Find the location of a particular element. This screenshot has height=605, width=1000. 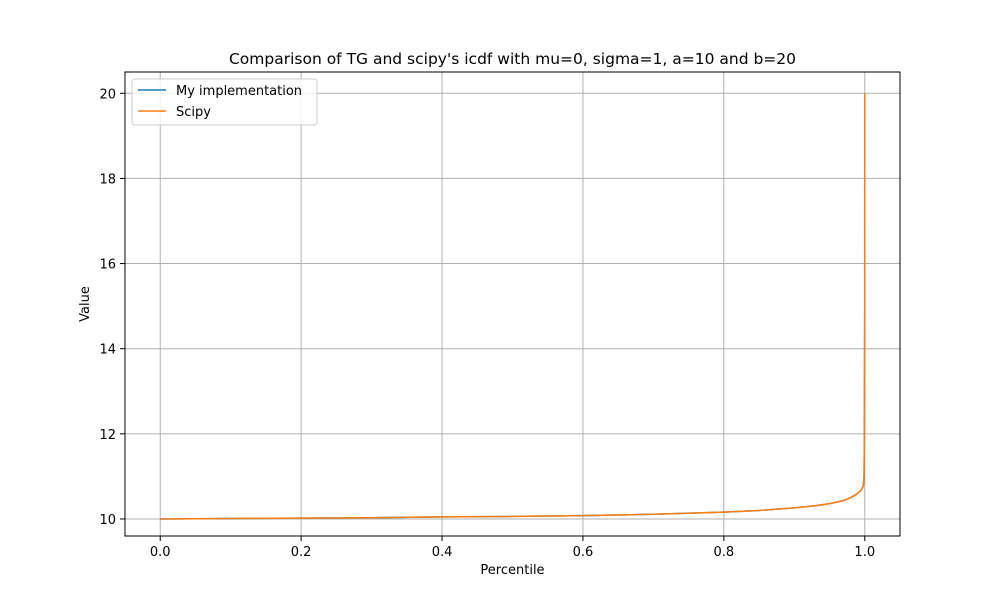

legend-label-scipy: Scipy is located at coordinates (193, 112).